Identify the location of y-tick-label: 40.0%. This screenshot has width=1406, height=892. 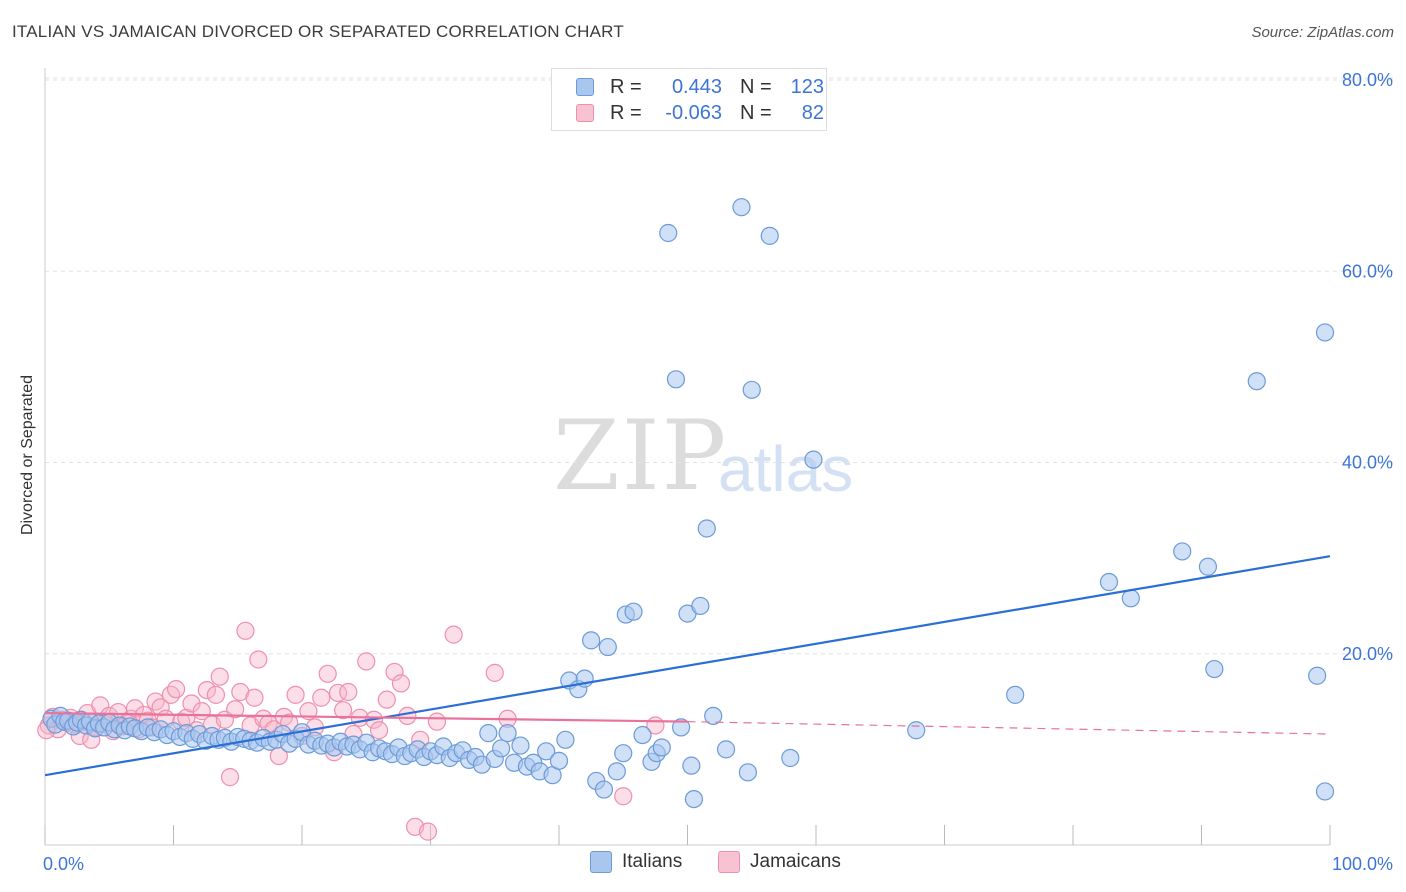
(1367, 463).